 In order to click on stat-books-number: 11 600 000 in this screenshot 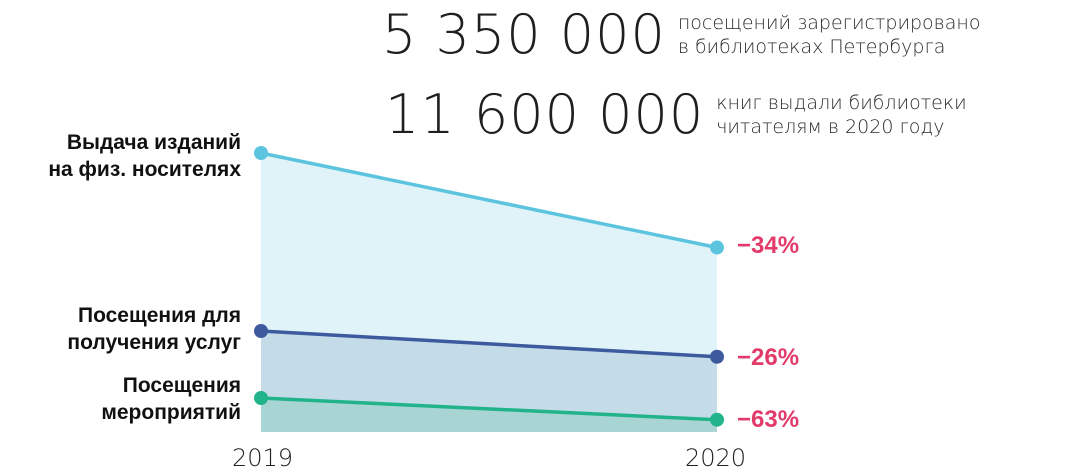, I will do `click(545, 114)`.